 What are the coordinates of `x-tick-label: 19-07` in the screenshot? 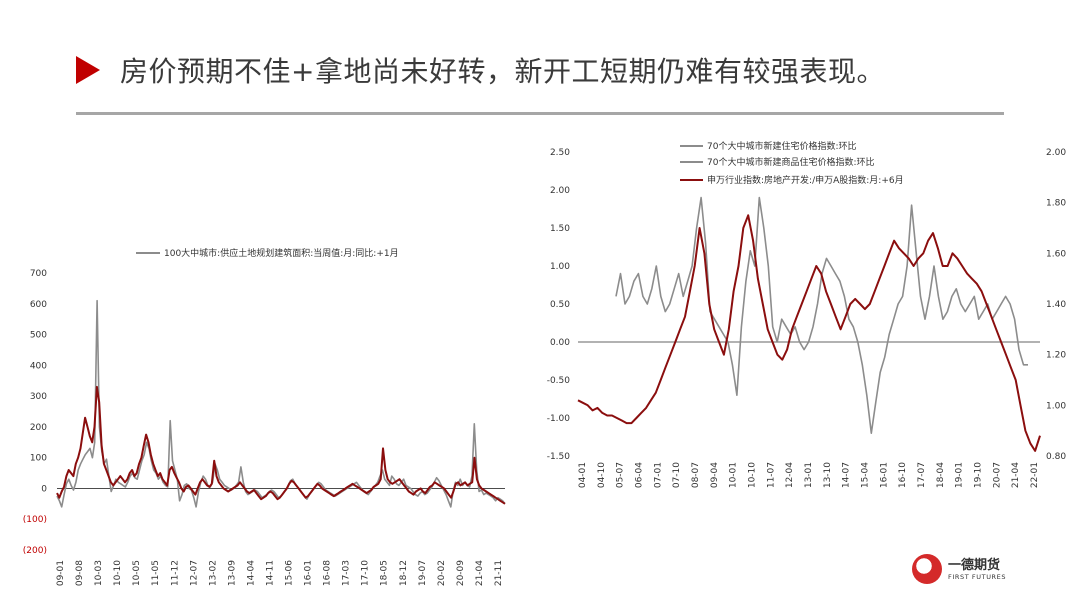 It's located at (423, 573).